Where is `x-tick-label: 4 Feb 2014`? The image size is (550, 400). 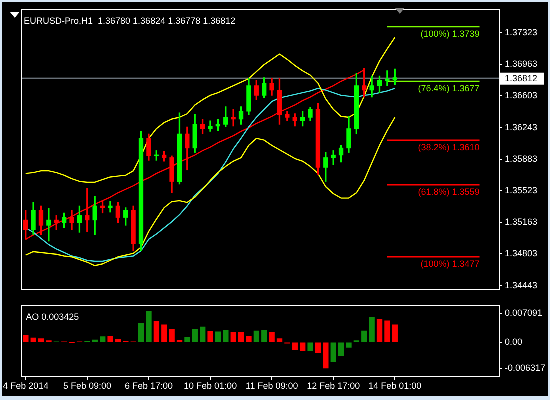
x-tick-label: 4 Feb 2014 is located at coordinates (26, 385).